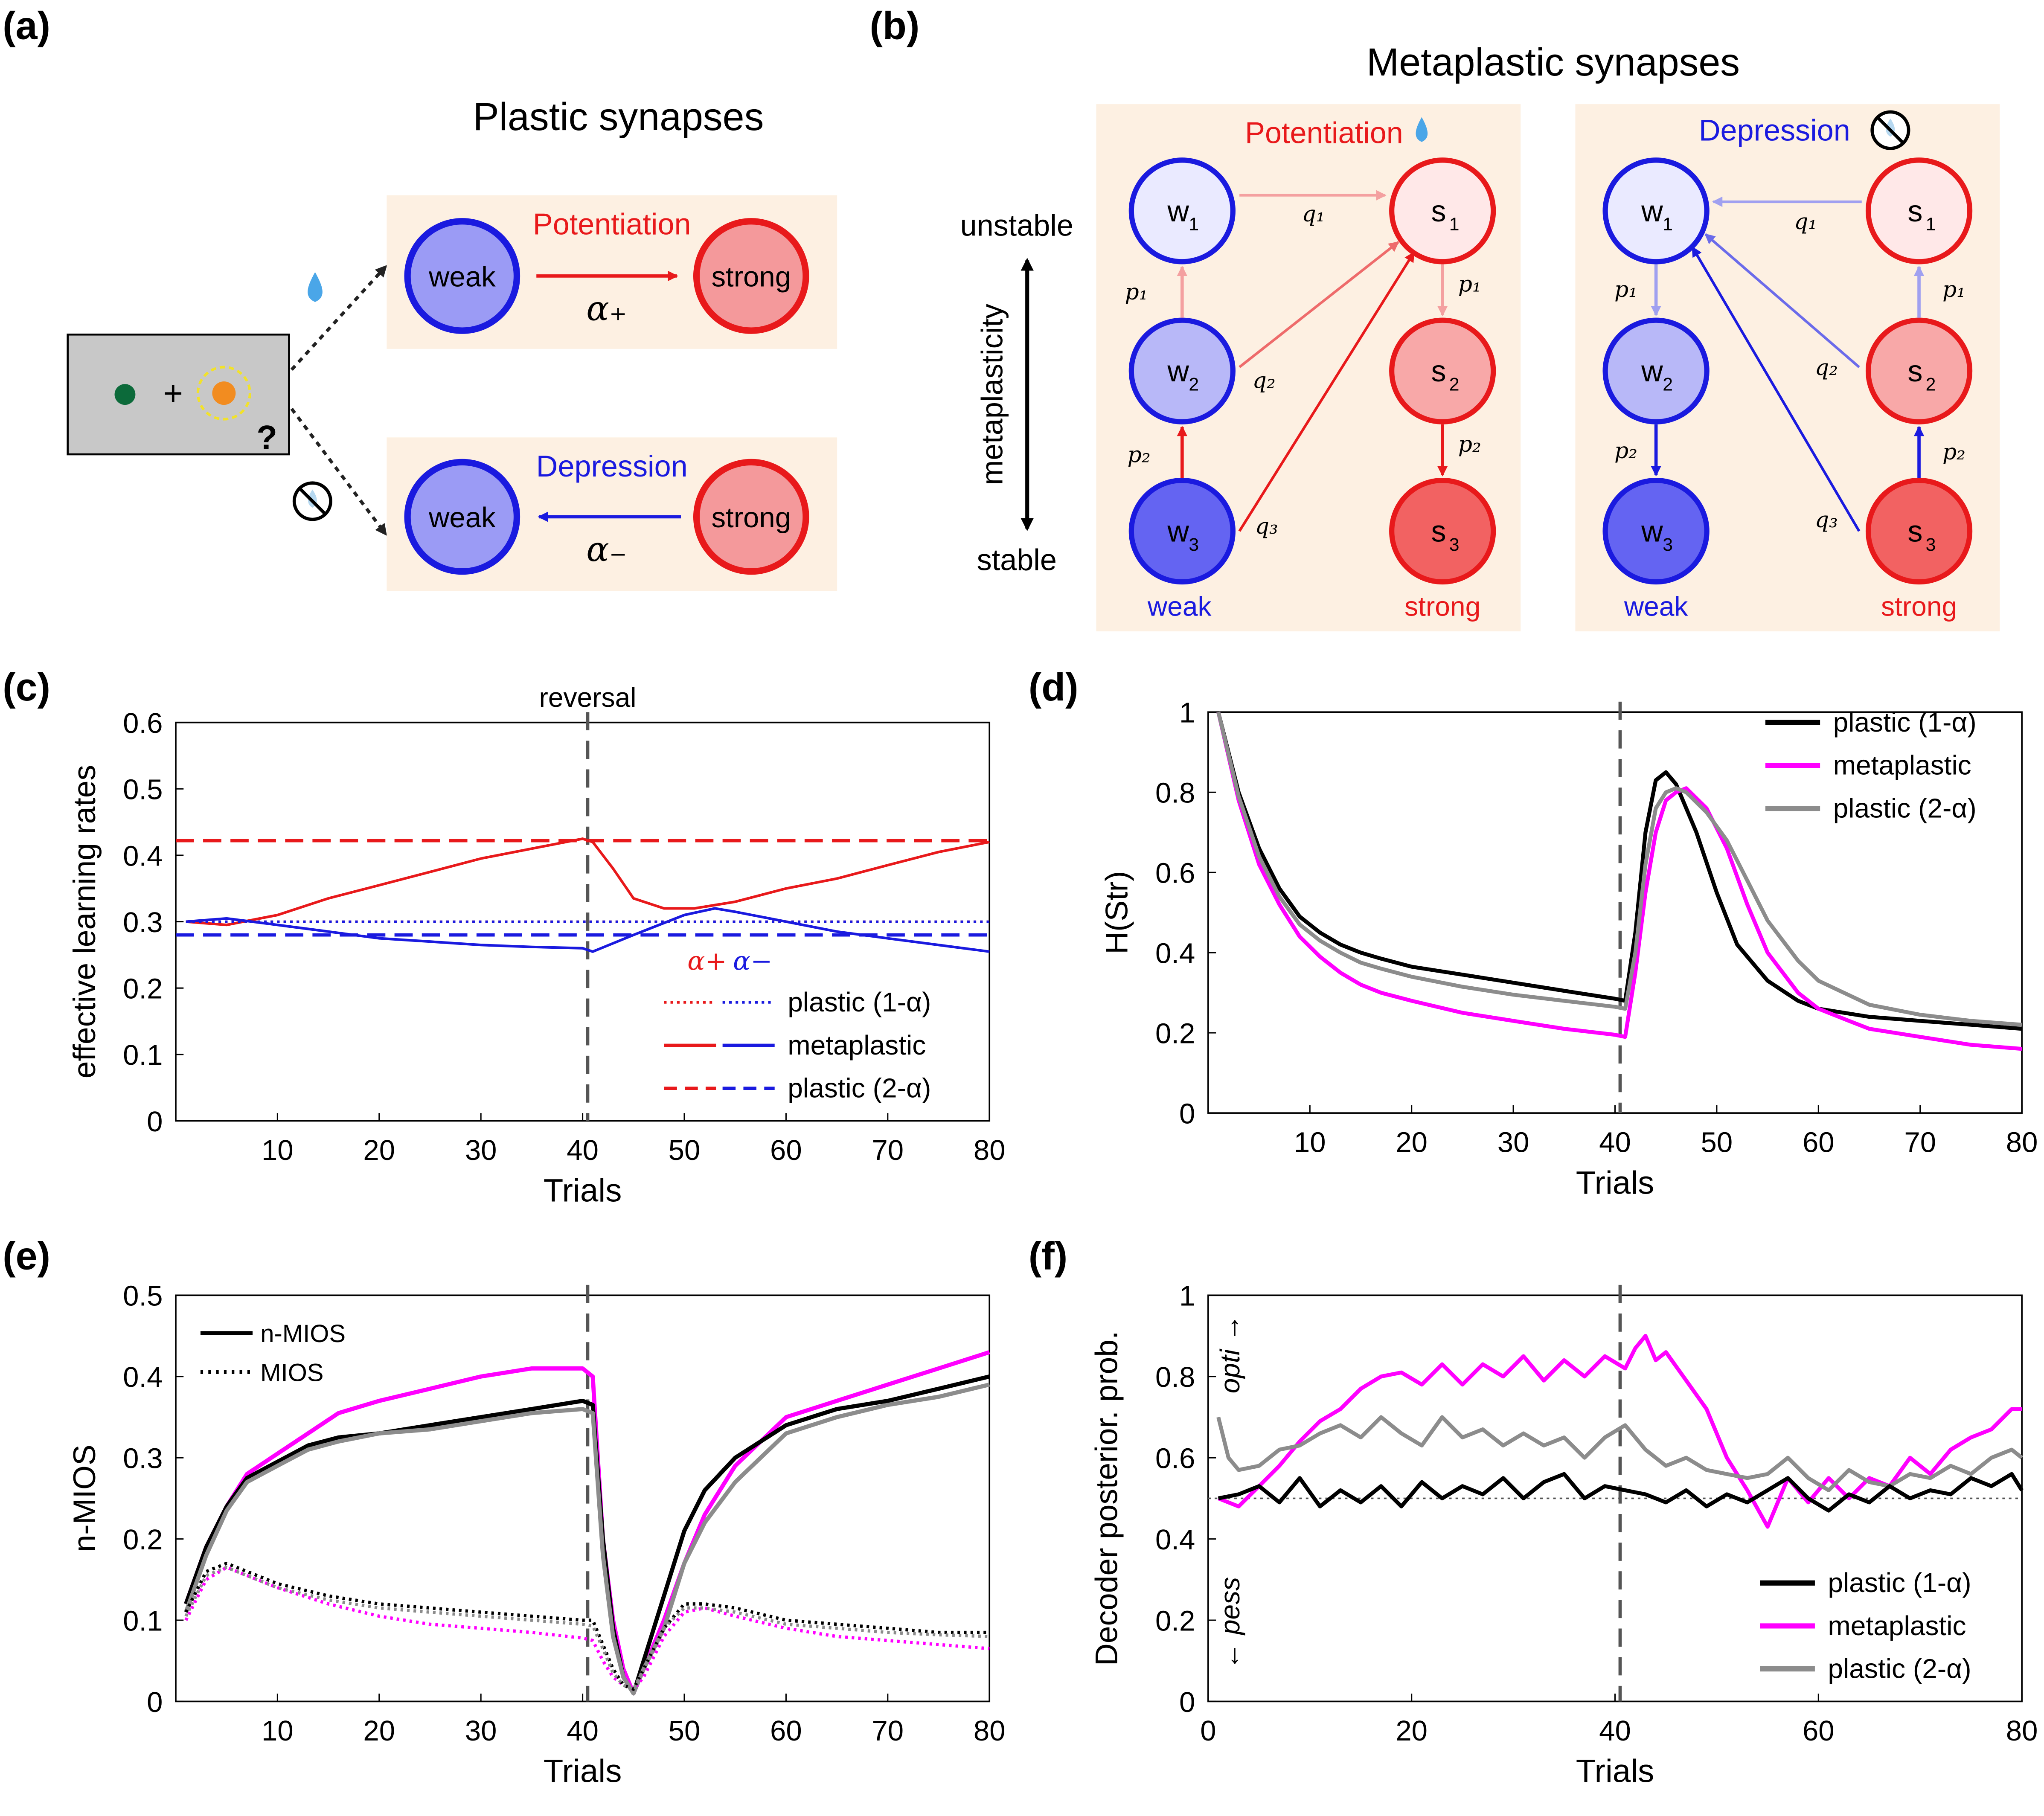 The image size is (2044, 1816). What do you see at coordinates (462, 518) in the screenshot?
I see `weak-label-bottom: weak` at bounding box center [462, 518].